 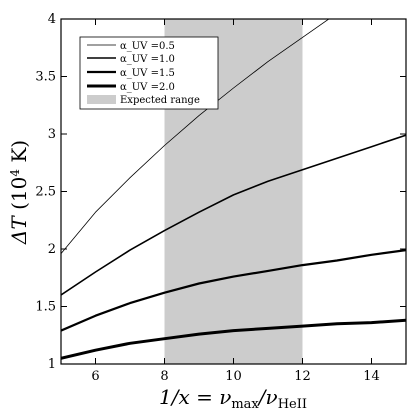 I want to click on legend-label-band: Expected range, so click(x=160, y=100).